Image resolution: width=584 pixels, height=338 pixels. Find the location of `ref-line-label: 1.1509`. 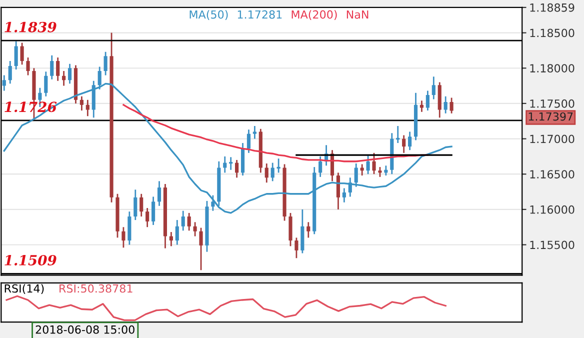

ref-line-label: 1.1509 is located at coordinates (30, 260).